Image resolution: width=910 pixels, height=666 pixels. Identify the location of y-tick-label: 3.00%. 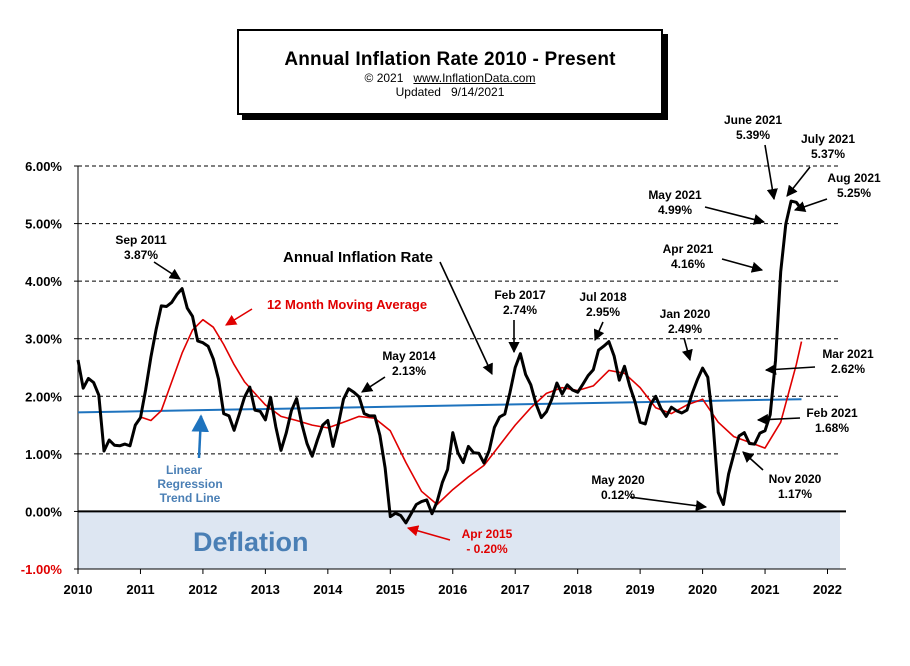
(43, 339).